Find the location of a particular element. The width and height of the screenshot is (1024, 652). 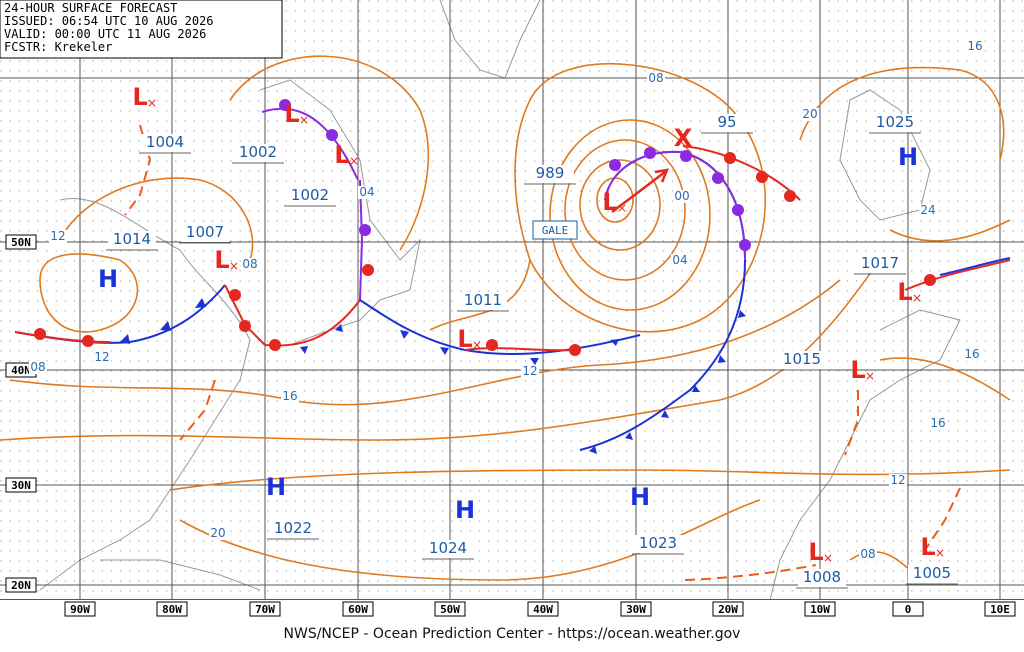

pressure-value: 1005 is located at coordinates (932, 573).